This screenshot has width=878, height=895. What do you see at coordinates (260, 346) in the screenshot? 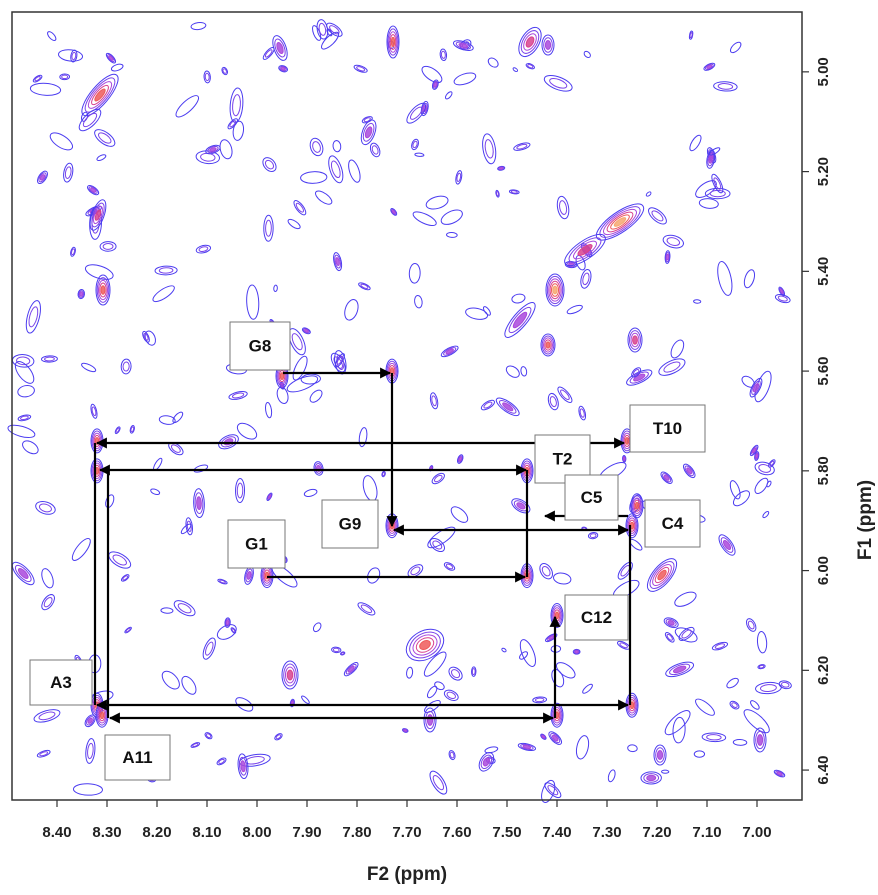
I see `peak-label: G8` at bounding box center [260, 346].